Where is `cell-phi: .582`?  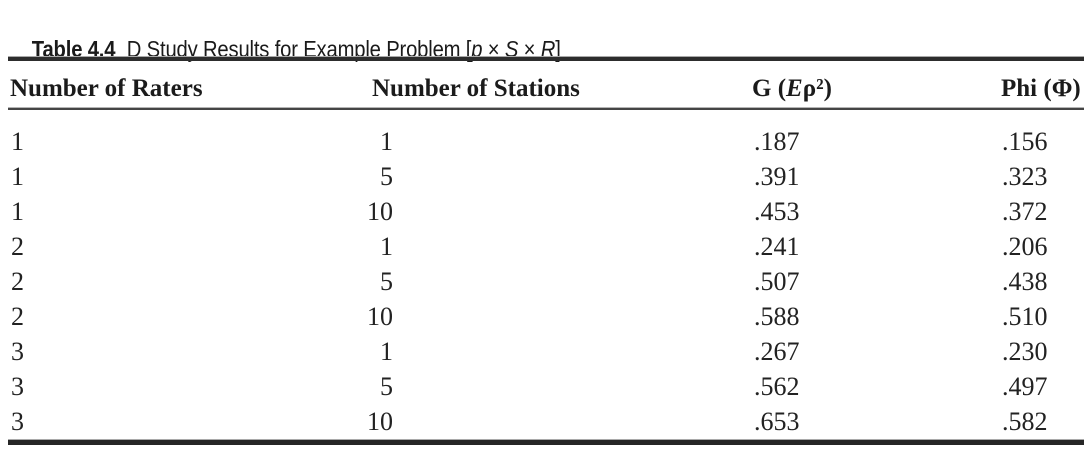
cell-phi: .582 is located at coordinates (1025, 421).